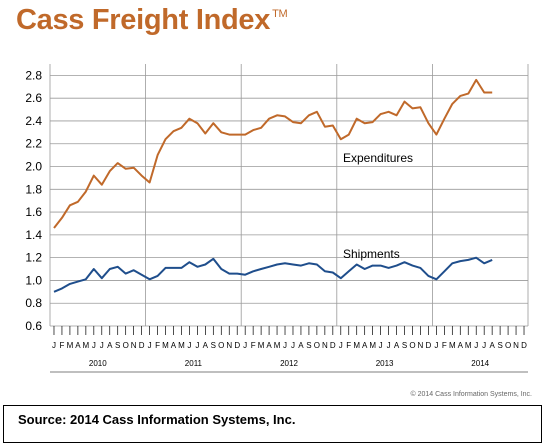 The height and width of the screenshot is (447, 548). What do you see at coordinates (33, 303) in the screenshot?
I see `y-tick-label: 0.8` at bounding box center [33, 303].